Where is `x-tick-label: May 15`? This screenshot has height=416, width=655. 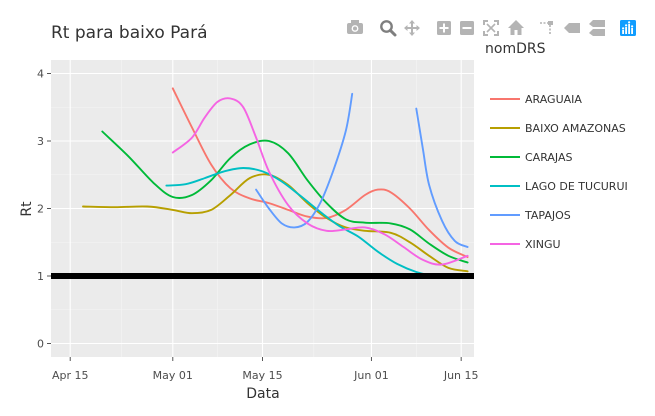
x-tick-label: May 15 is located at coordinates (262, 375).